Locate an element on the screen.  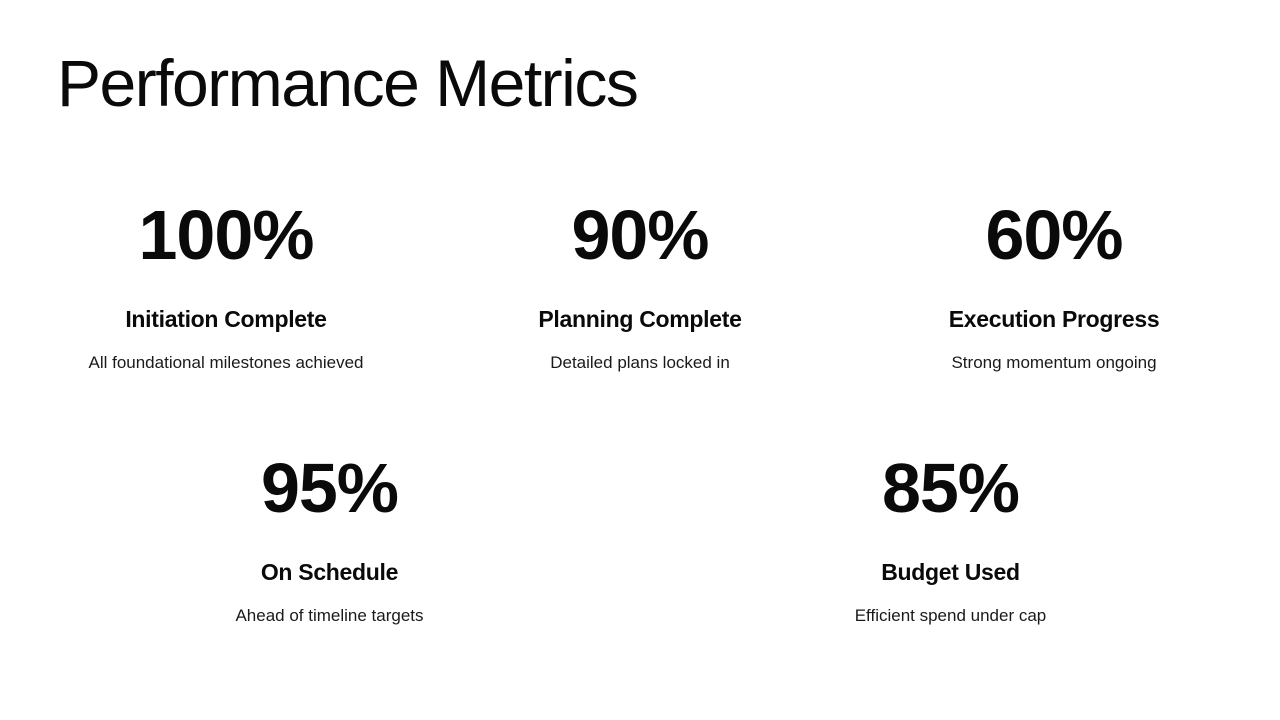
metric-label: Planning Complete is located at coordinates (640, 319).